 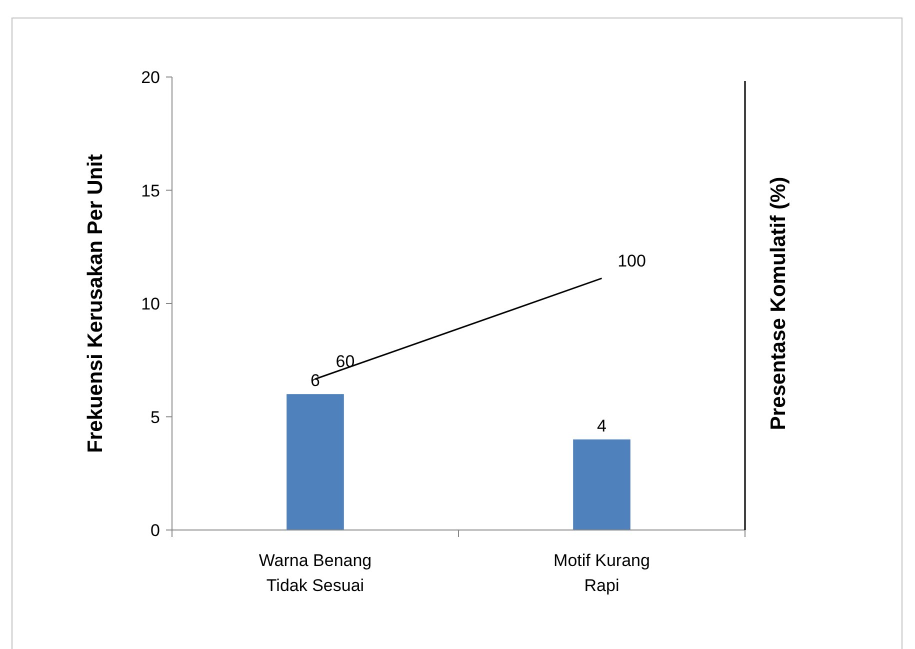 What do you see at coordinates (601, 426) in the screenshot?
I see `data-label: 4` at bounding box center [601, 426].